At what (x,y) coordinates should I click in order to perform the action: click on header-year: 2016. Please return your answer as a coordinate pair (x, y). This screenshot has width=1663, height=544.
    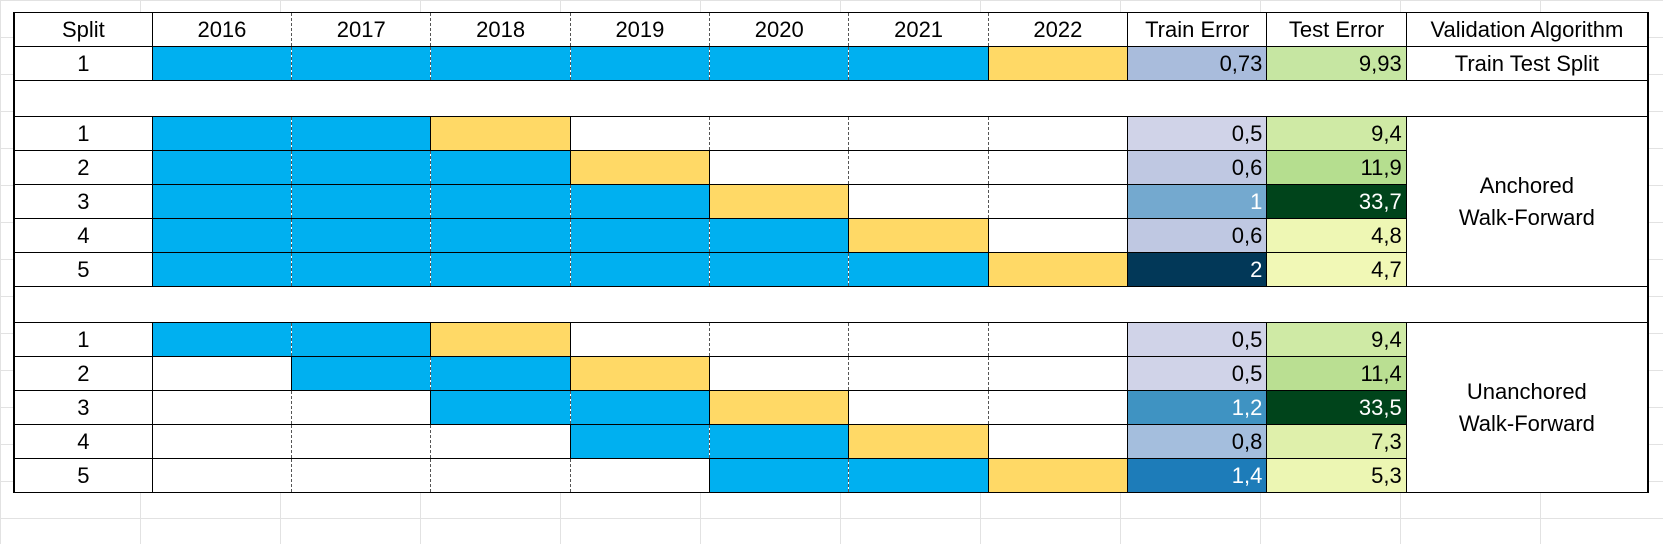
    Looking at the image, I should click on (222, 29).